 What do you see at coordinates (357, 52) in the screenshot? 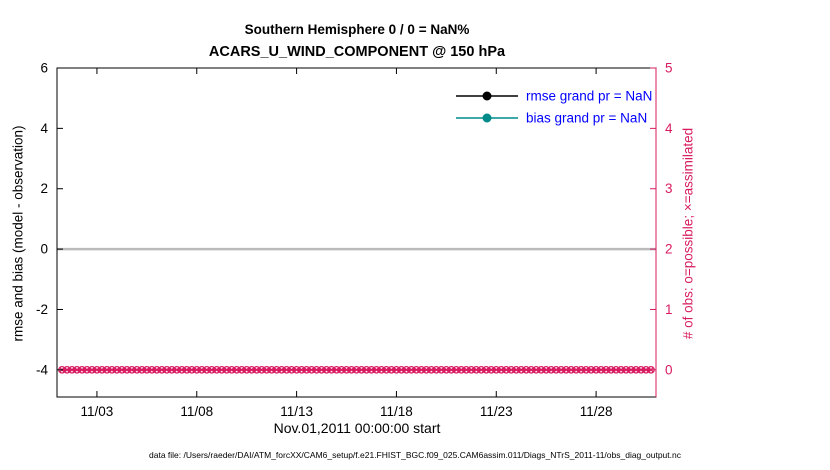
I see `chart-subtitle: ACARS_U_WIND_COMPONENT @ 150 hPa` at bounding box center [357, 52].